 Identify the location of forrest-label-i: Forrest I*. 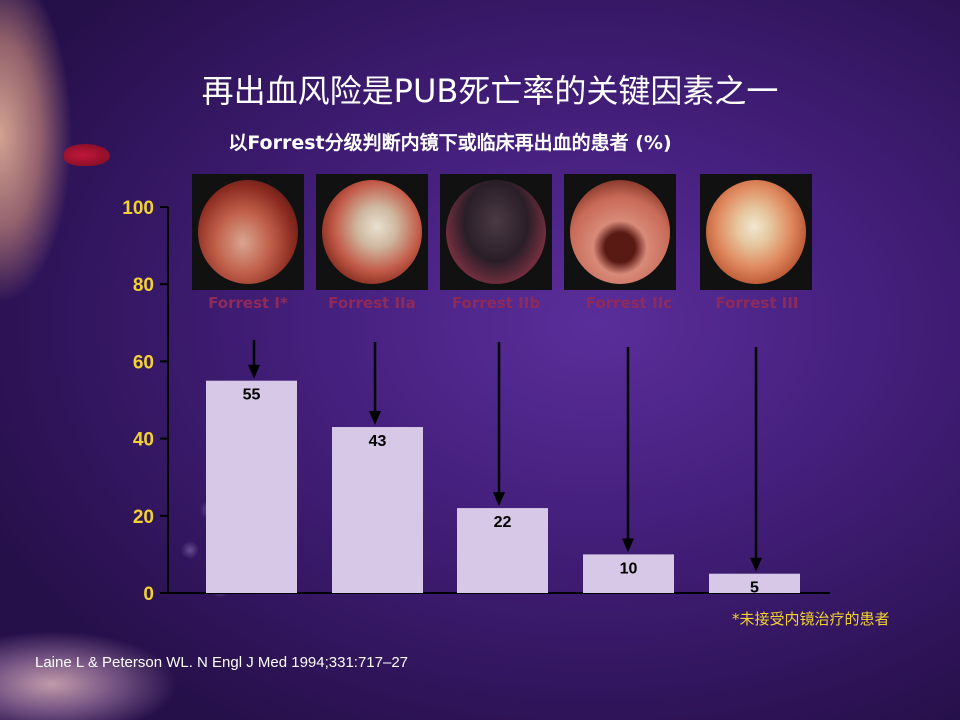
(248, 303).